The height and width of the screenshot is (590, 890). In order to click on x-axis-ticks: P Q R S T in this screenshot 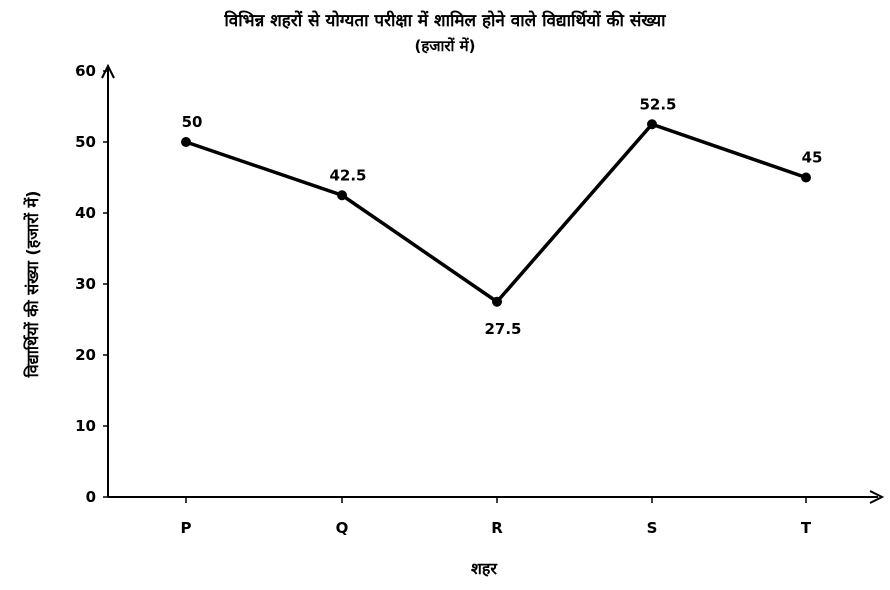, I will do `click(496, 517)`.